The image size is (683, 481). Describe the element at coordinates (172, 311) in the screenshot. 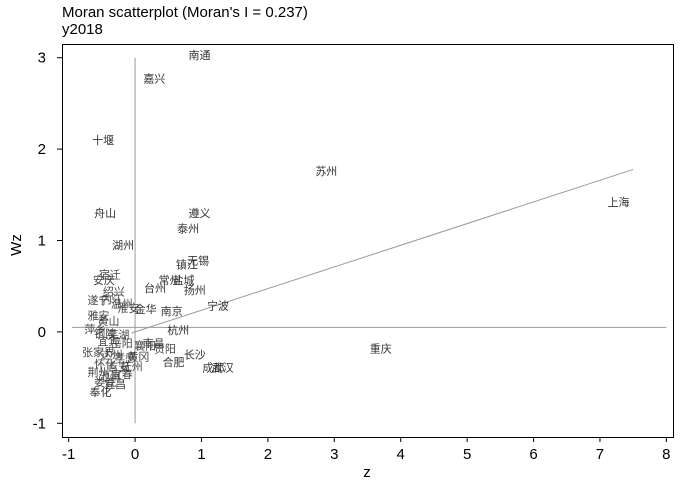

I see `point-label: 南京` at that location.